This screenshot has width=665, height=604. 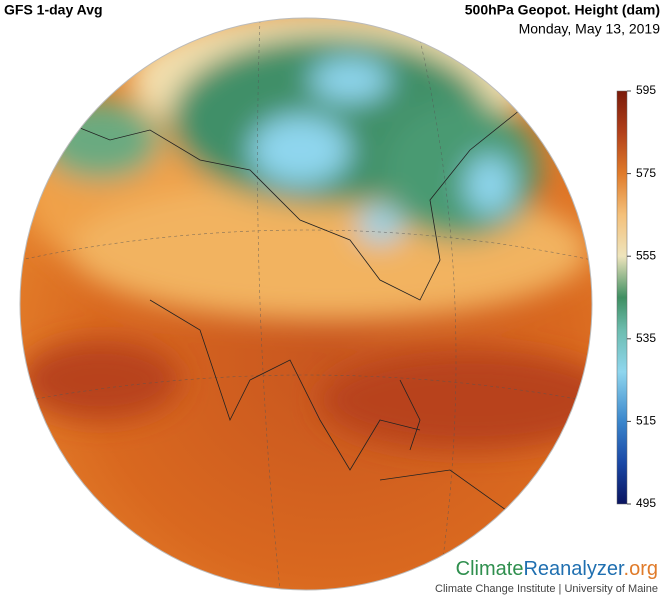 I want to click on title: GFS 1-day Avg, so click(x=53, y=10).